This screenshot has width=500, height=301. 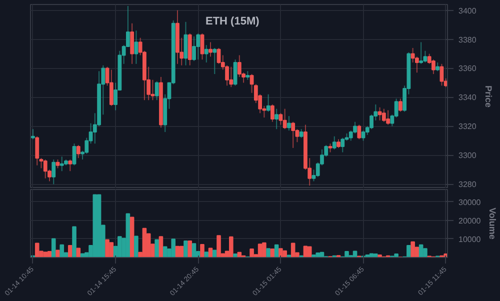 I want to click on y-tick-label: 10000, so click(x=470, y=239).